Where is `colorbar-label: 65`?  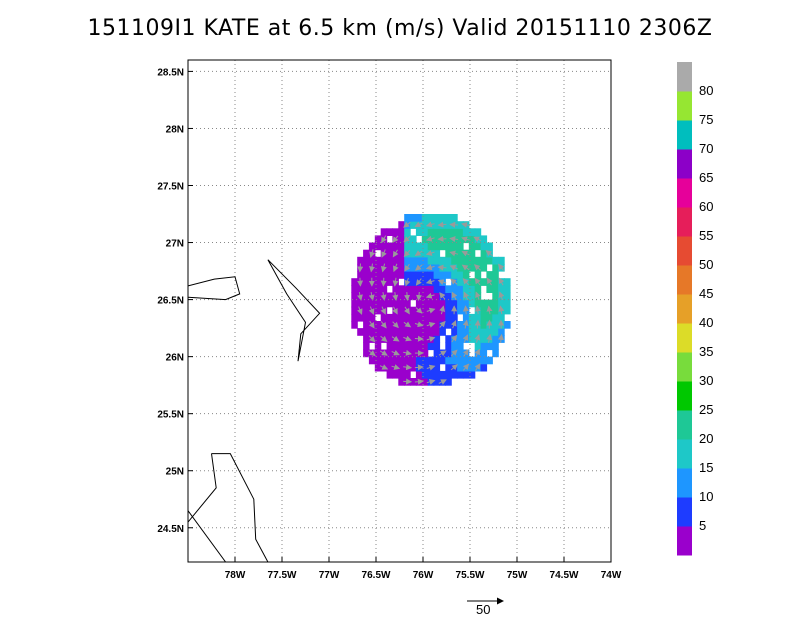
colorbar-label: 65 is located at coordinates (706, 177).